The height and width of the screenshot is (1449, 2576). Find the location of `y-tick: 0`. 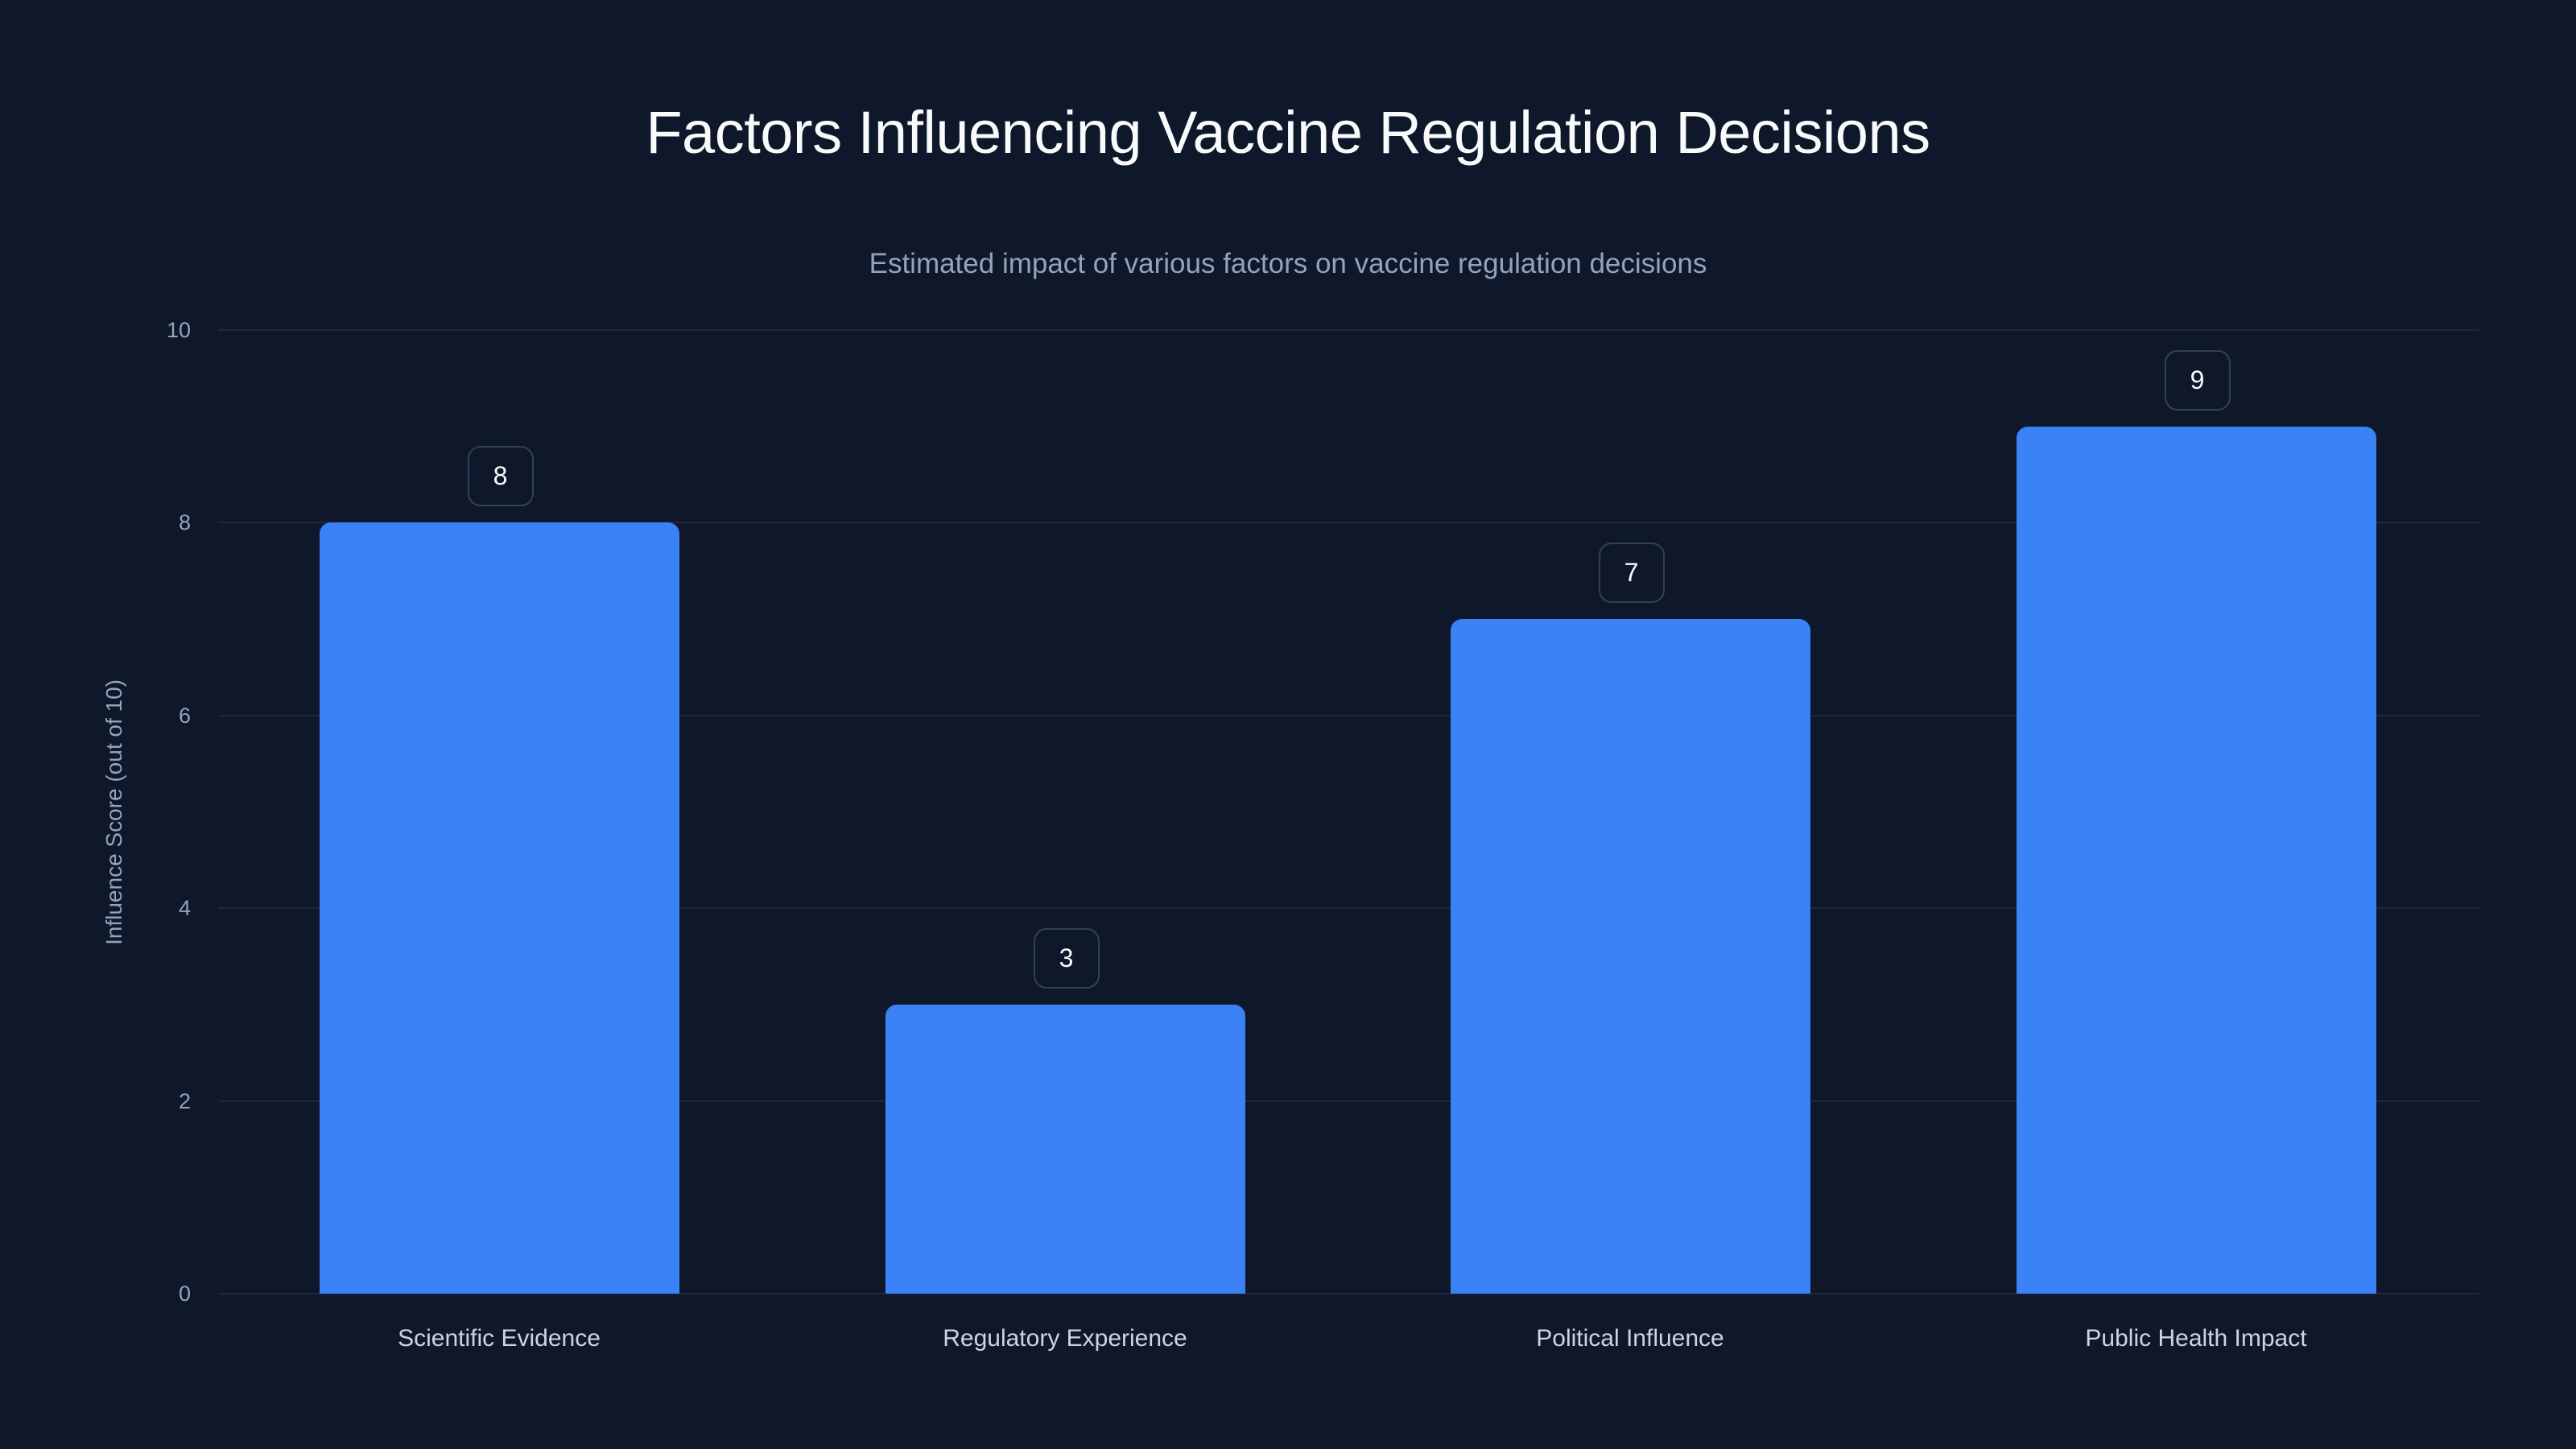

y-tick: 0 is located at coordinates (184, 1294).